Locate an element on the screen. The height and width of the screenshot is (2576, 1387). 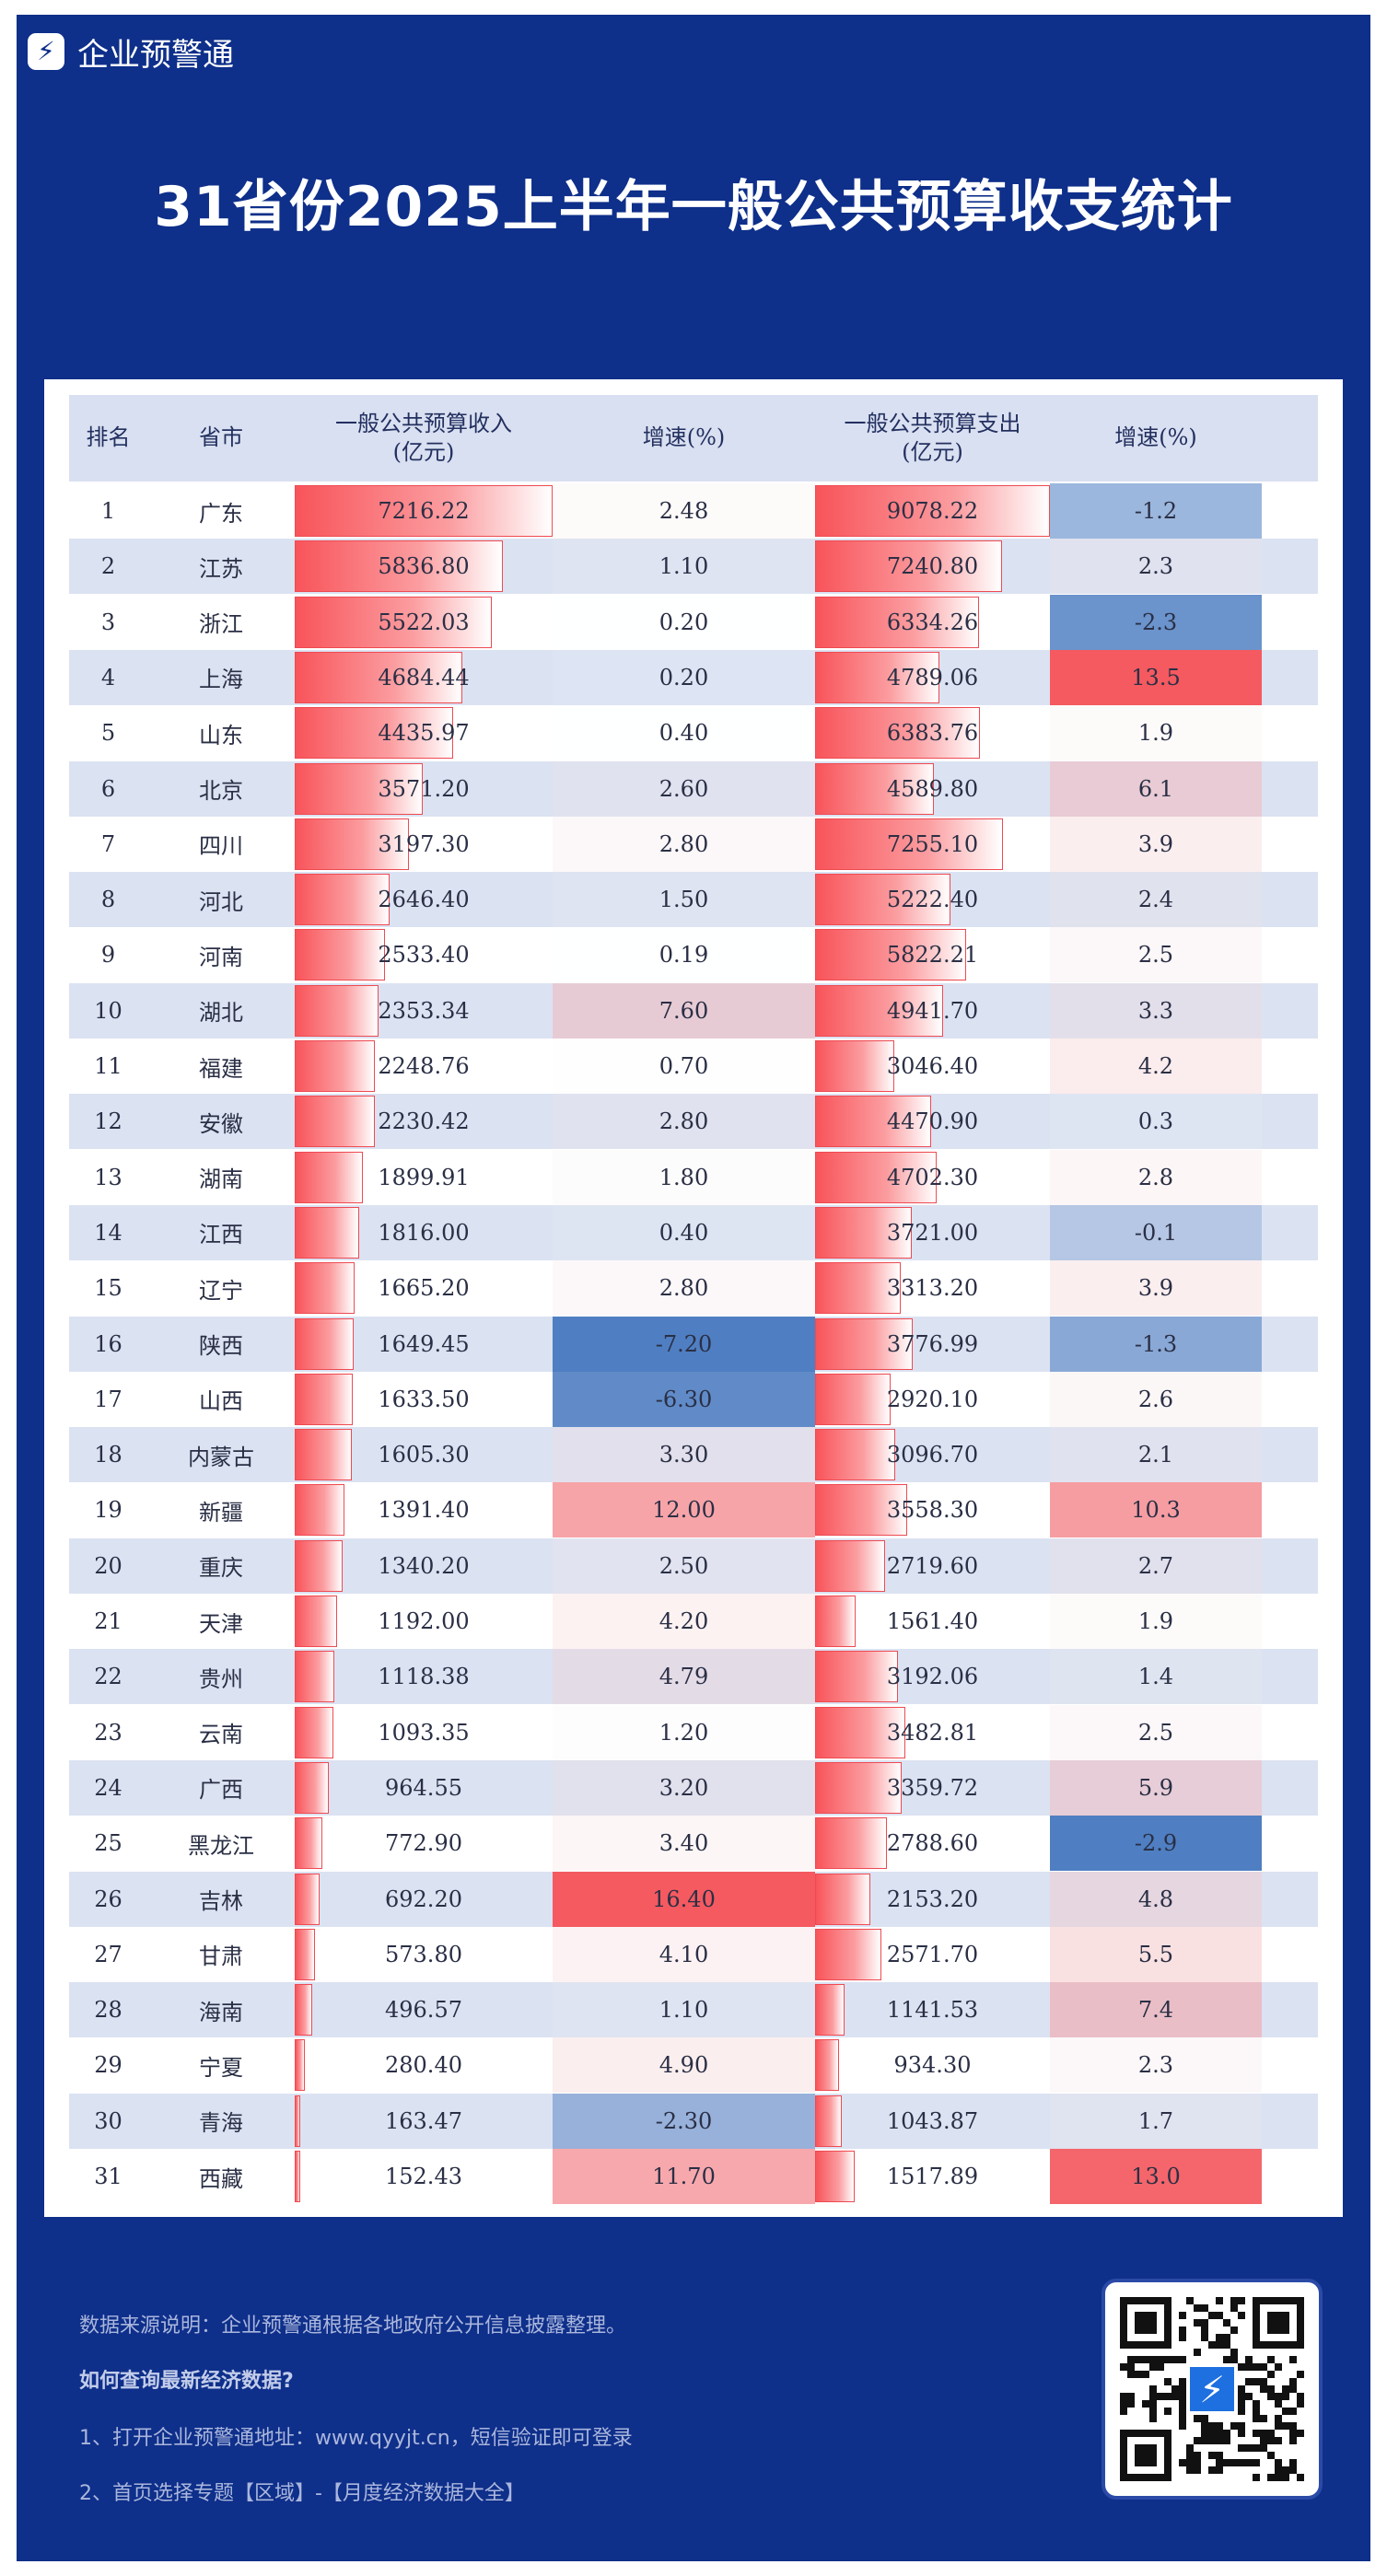
table-row: 29 宁夏 280.40 4.90 934.30 2.3 is located at coordinates (693, 2065).